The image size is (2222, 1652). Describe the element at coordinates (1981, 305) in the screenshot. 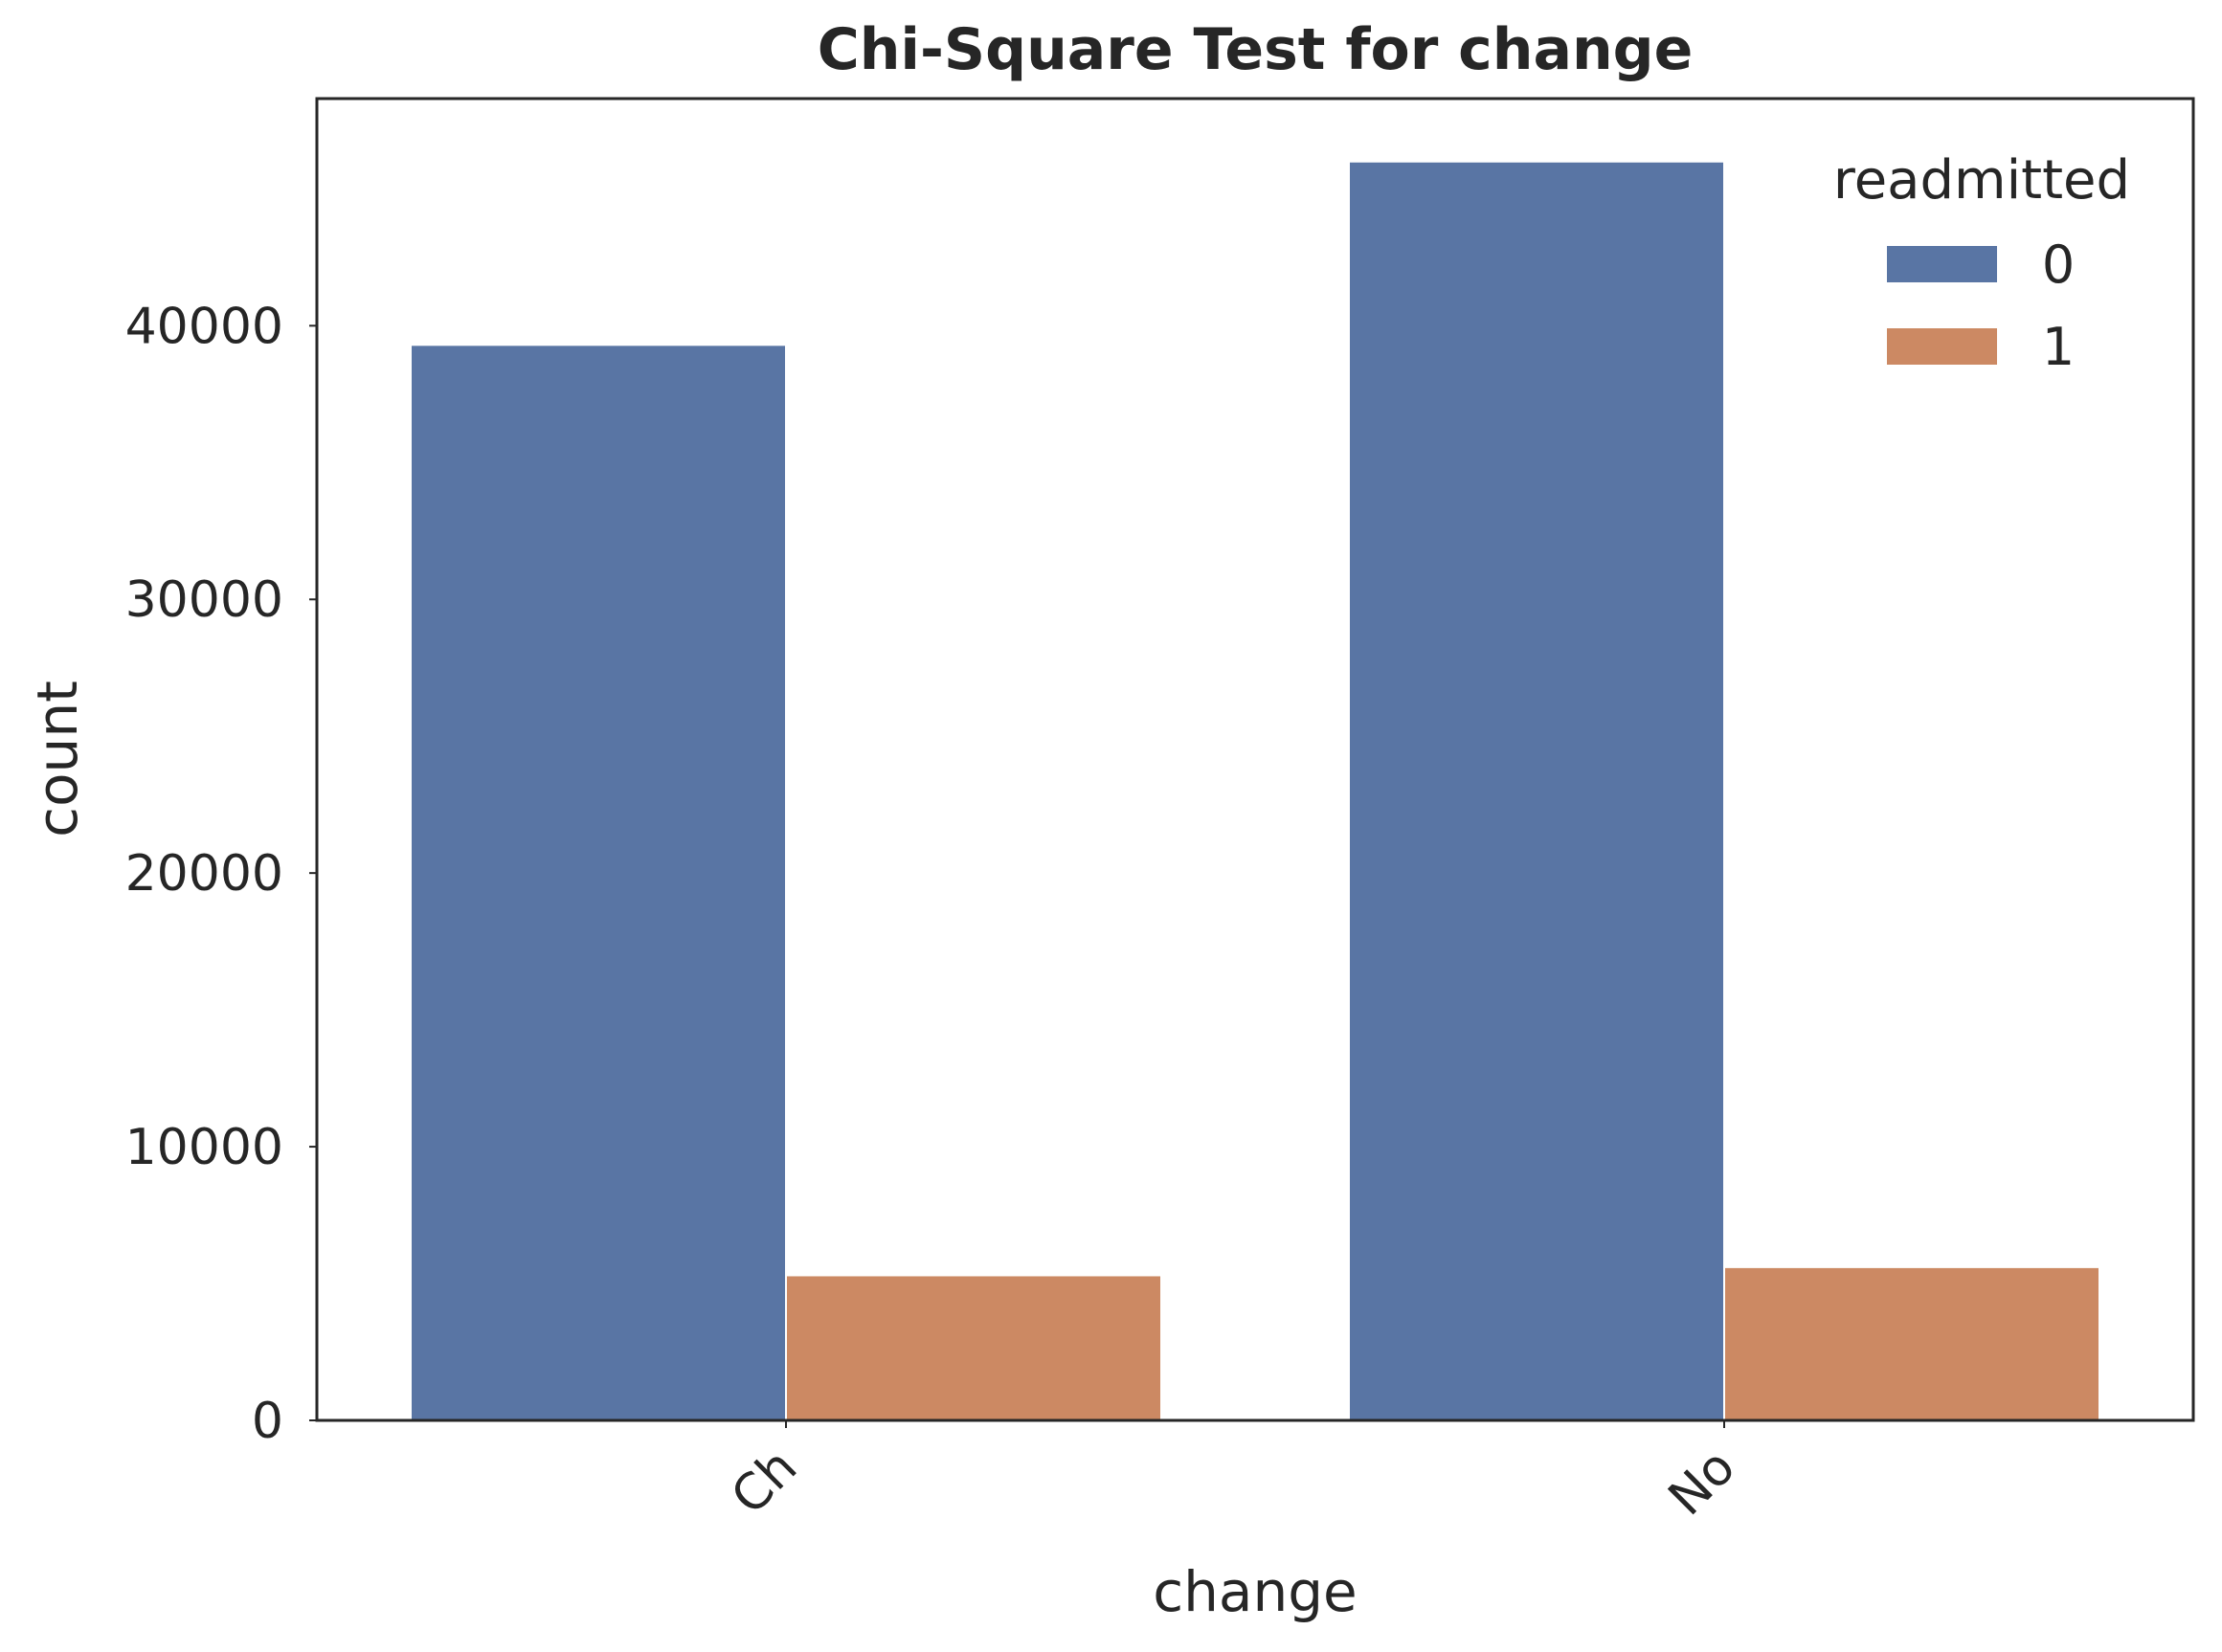

I see `legend-items: 01` at that location.